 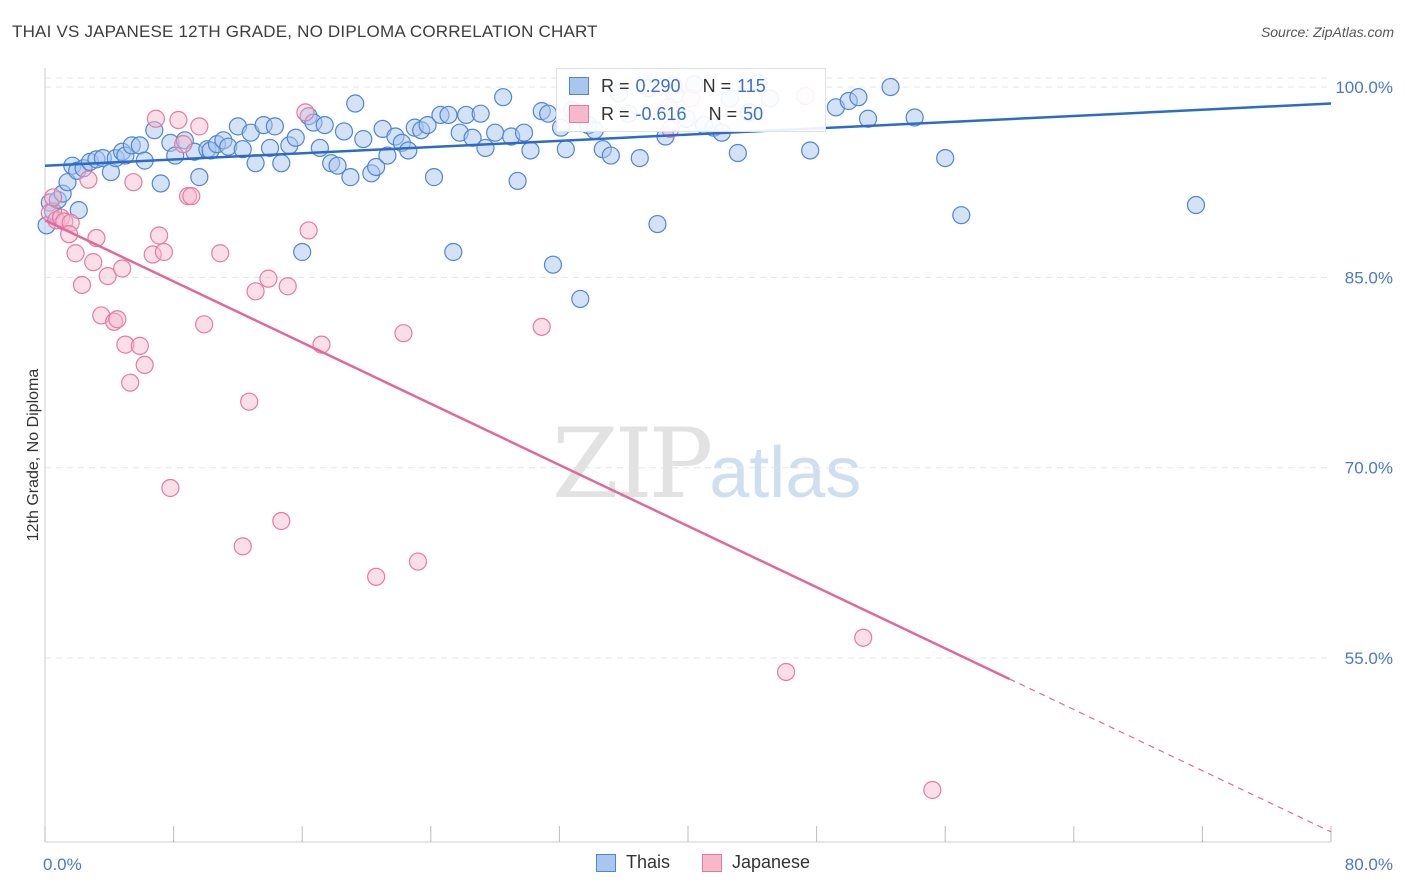 I want to click on y-tick-label: 85.0%, so click(x=1369, y=277).